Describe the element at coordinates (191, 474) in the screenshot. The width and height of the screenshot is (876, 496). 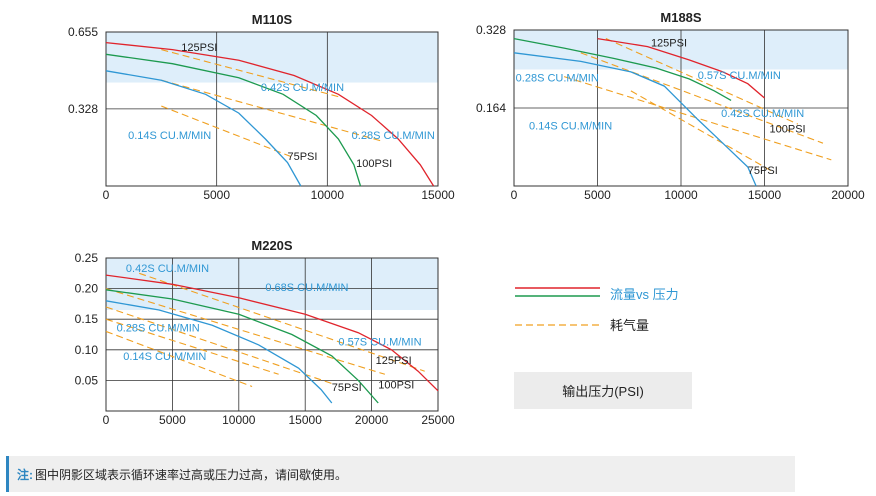
I see `note-text: 图中阴影区域表示循环速率过高或压力过高，请间歇使用。` at that location.